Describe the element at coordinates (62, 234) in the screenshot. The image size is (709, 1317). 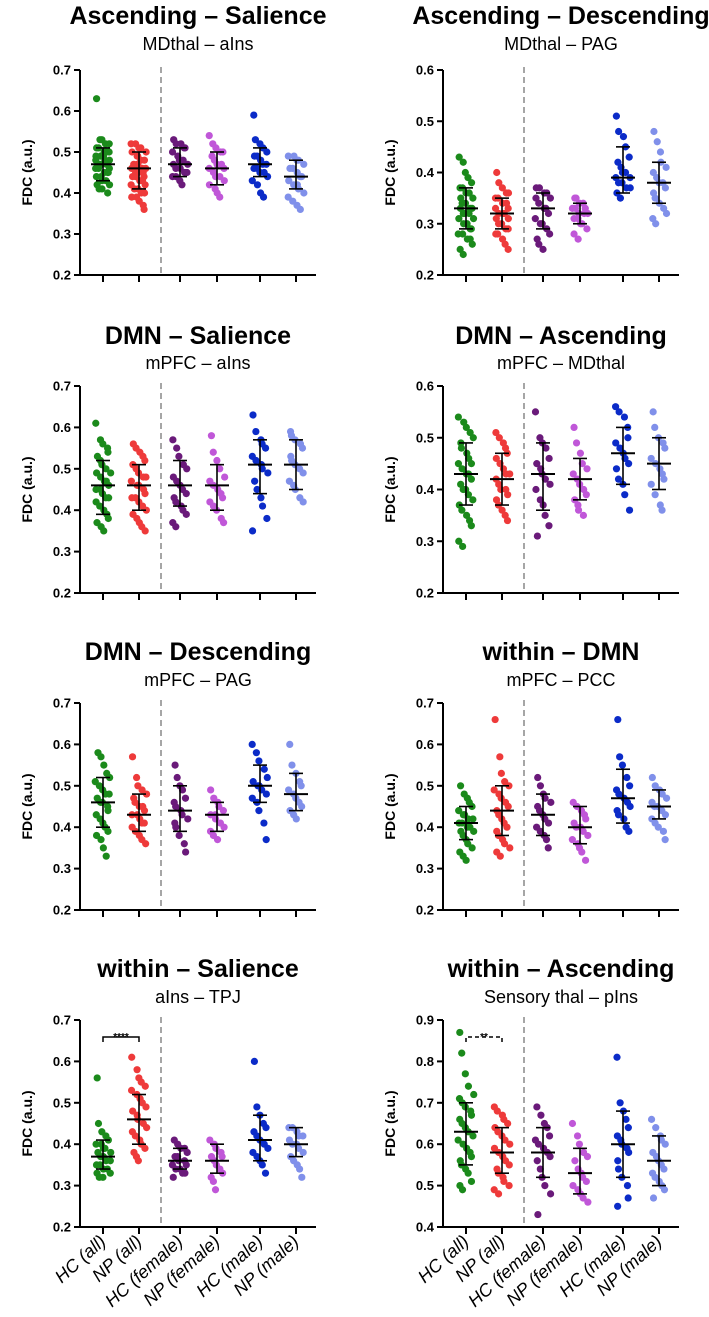
I see `y-tick-label: 0.3` at that location.